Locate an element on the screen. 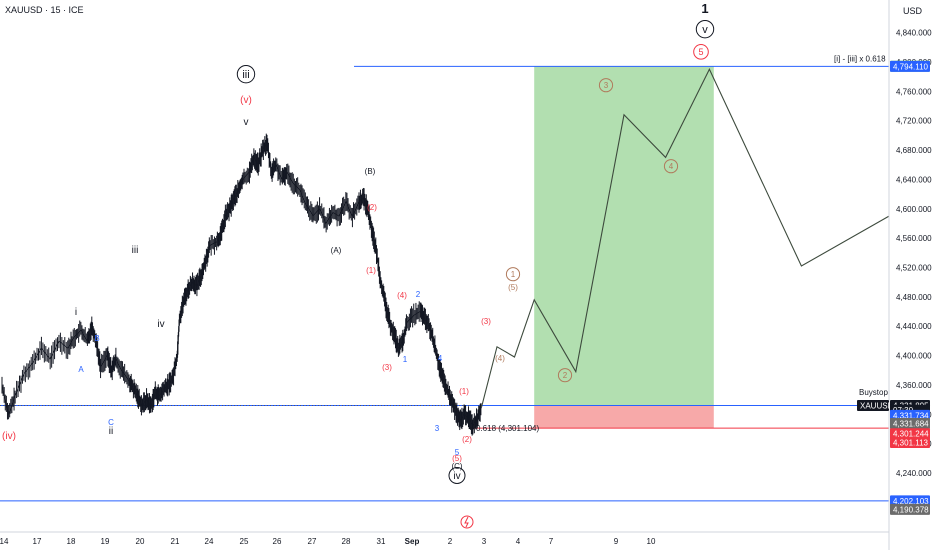  price-tick-label: 4,520.000 is located at coordinates (914, 268).